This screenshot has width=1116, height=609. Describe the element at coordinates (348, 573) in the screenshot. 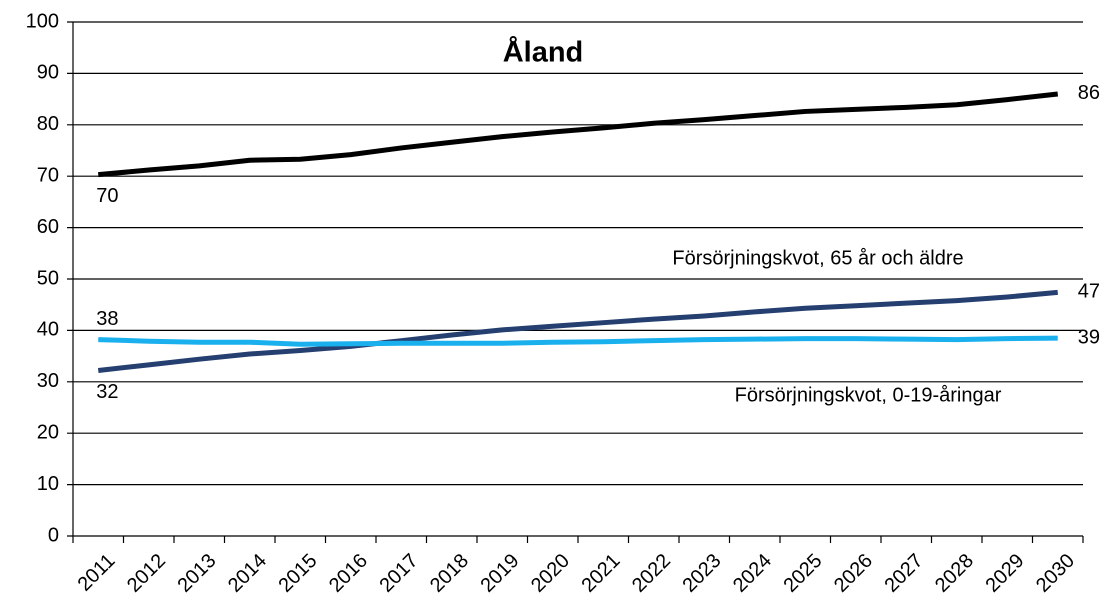

I see `x-tick-label: 2016` at that location.